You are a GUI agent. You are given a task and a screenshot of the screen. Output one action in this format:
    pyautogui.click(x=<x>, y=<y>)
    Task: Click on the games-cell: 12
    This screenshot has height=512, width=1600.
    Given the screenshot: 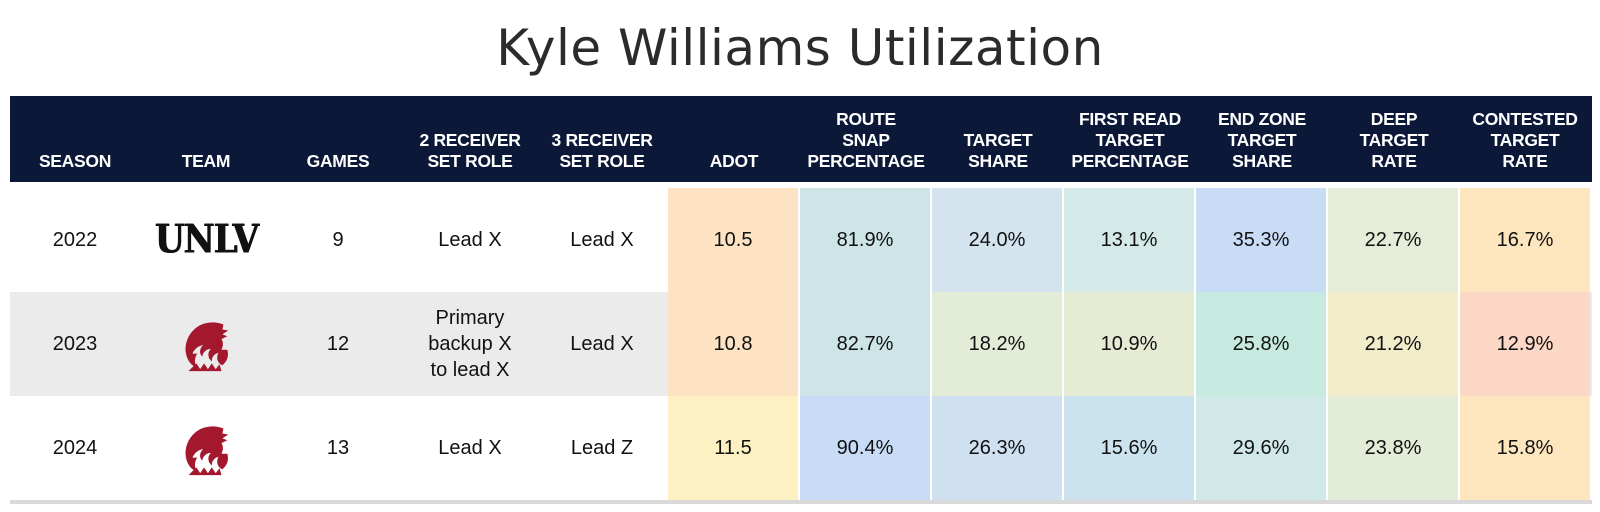 What is the action you would take?
    pyautogui.click(x=338, y=344)
    